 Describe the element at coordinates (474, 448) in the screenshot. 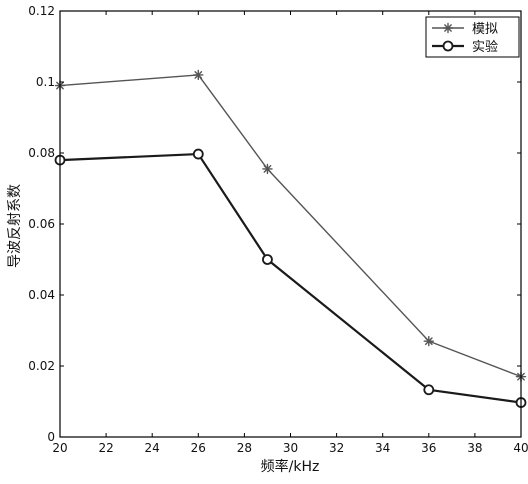

I see `x-tick-label: 38` at that location.